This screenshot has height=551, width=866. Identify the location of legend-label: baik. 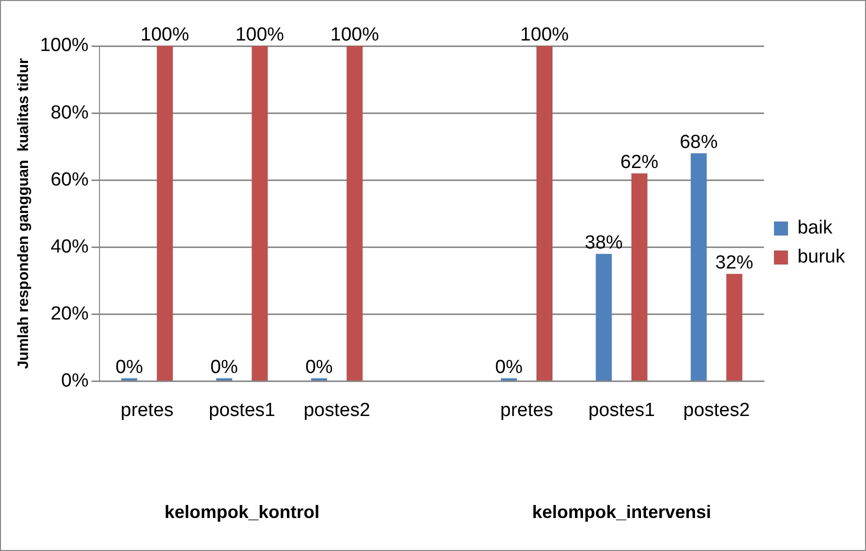
(815, 228).